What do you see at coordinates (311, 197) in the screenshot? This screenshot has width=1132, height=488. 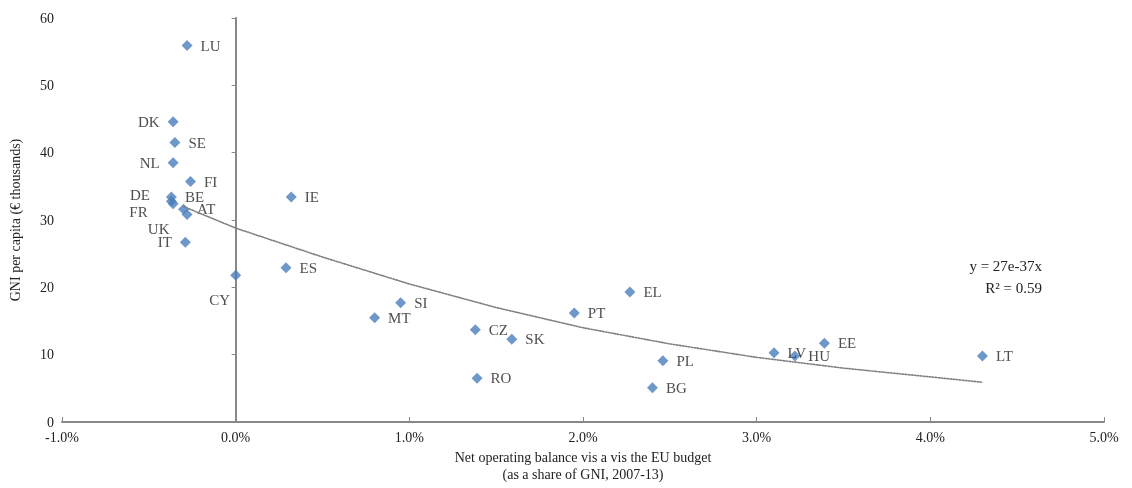 I see `data-label: IE` at bounding box center [311, 197].